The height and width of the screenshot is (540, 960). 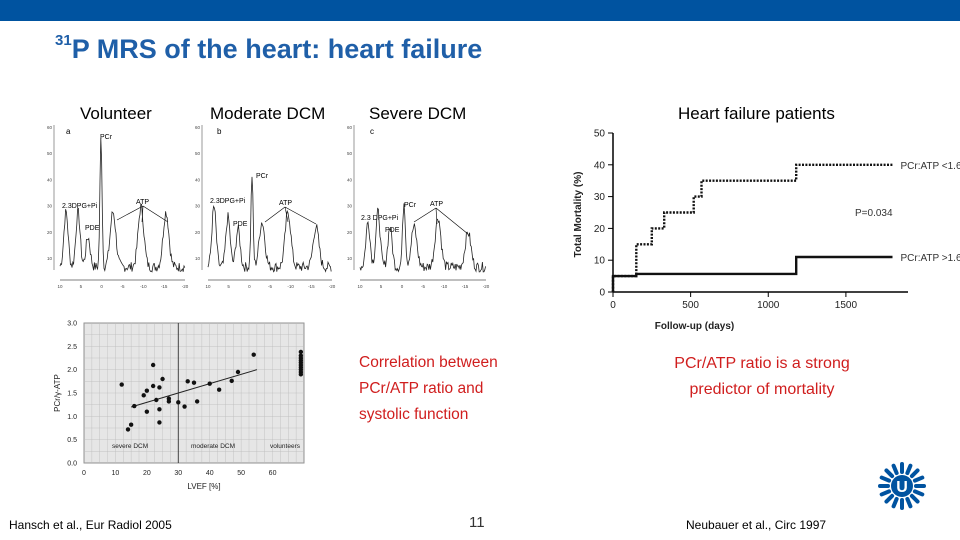 What do you see at coordinates (600, 229) in the screenshot?
I see `km-y-tick: 20` at bounding box center [600, 229].